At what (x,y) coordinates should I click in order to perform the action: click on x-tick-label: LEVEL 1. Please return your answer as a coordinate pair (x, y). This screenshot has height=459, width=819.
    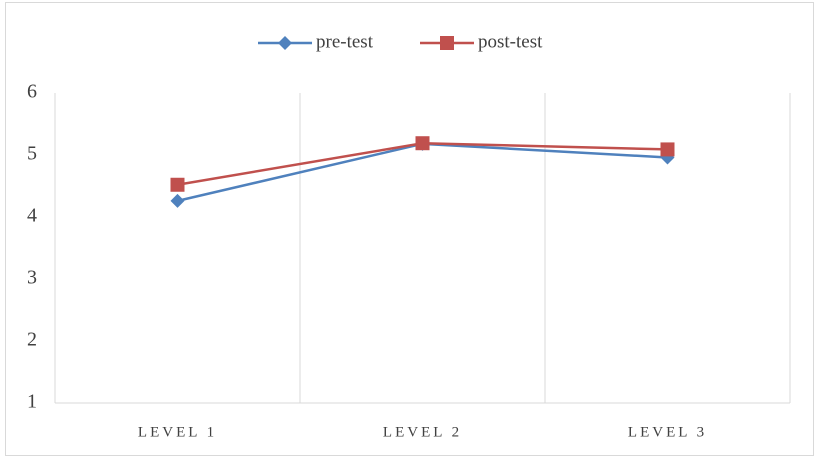
    Looking at the image, I should click on (177, 432).